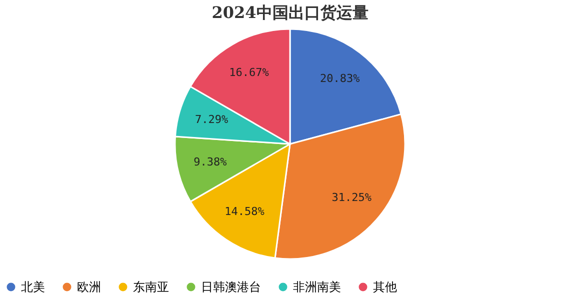  I want to click on data-label: 9.38%, so click(211, 162).